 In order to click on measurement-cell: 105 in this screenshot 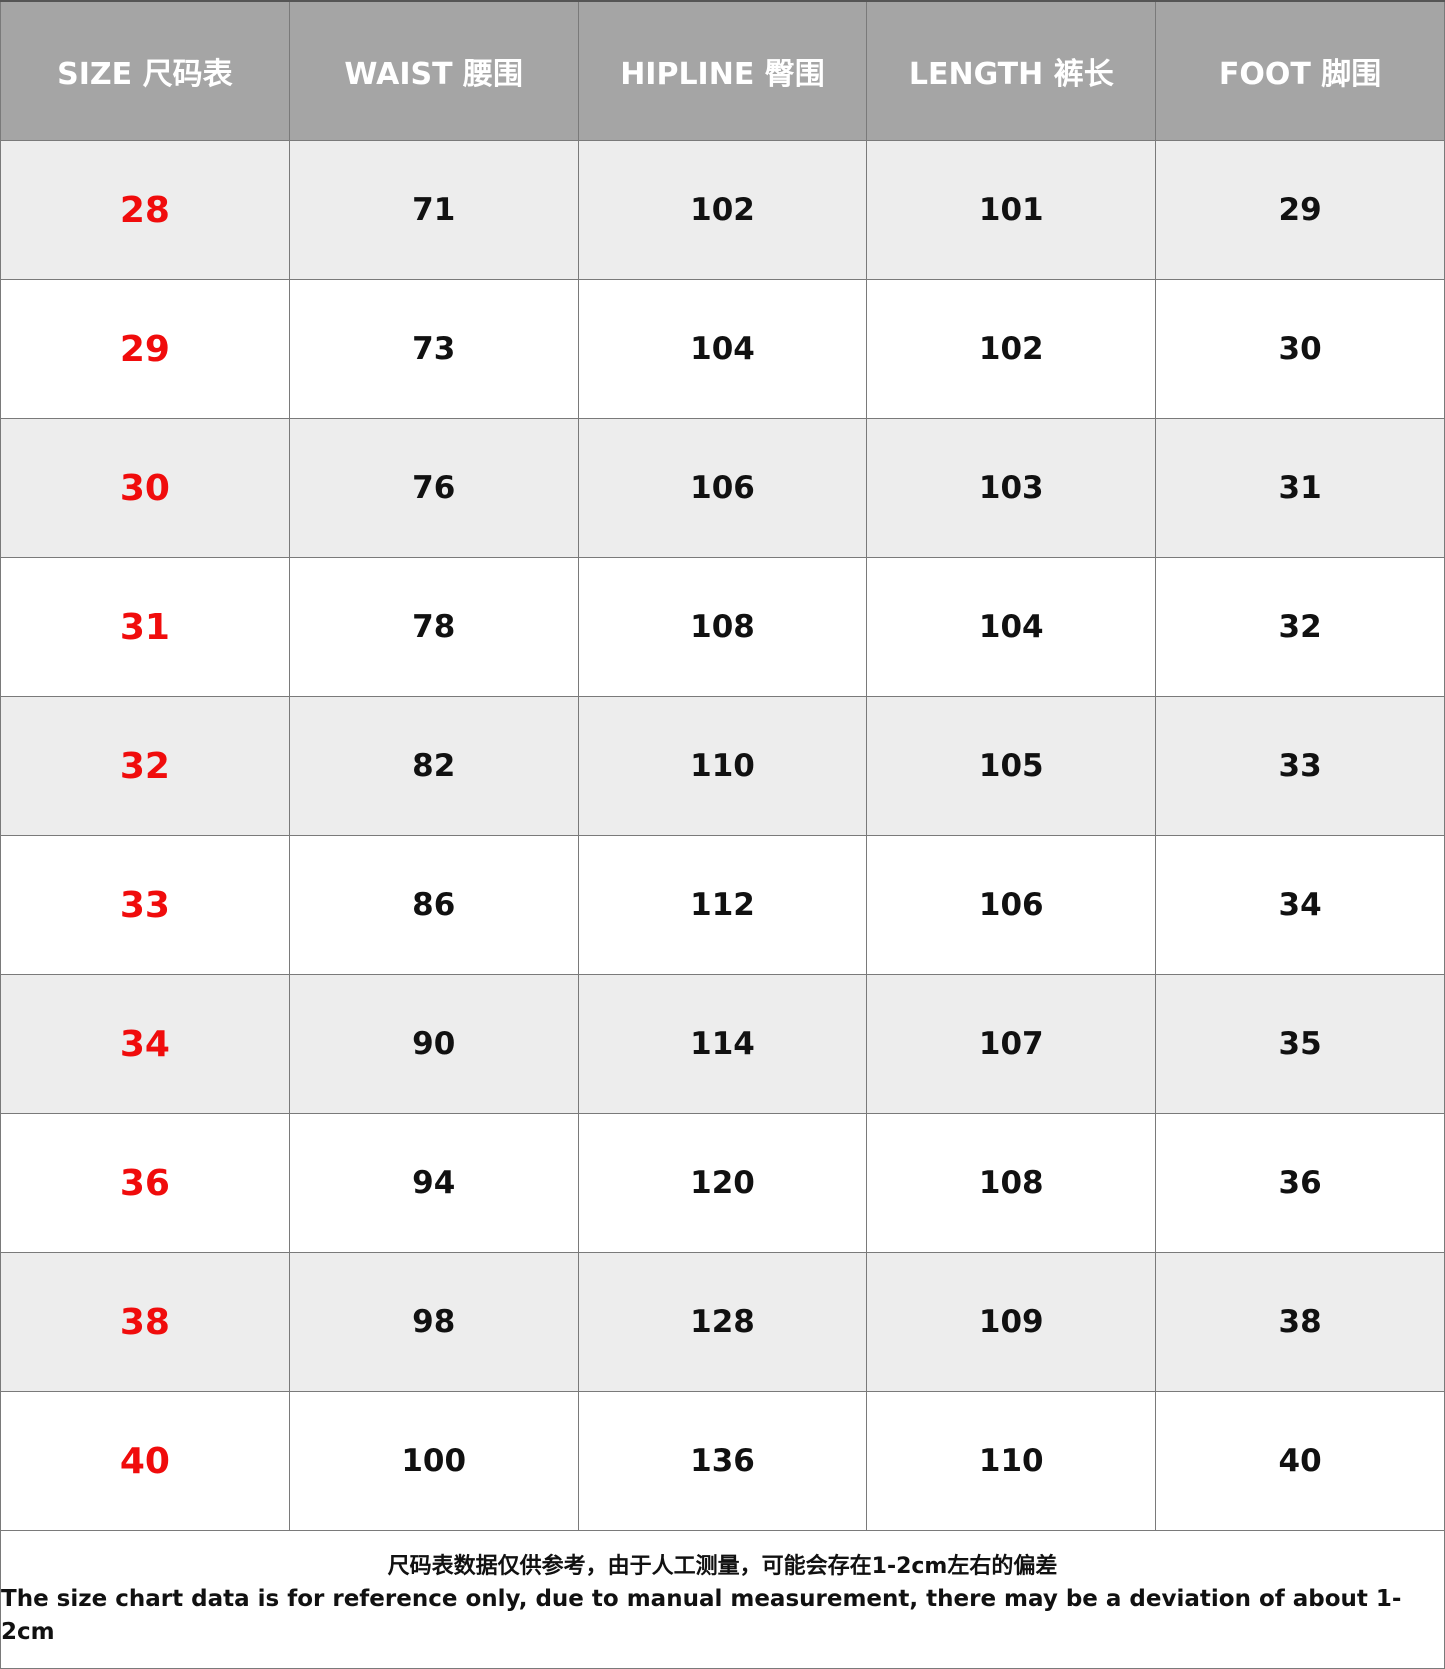, I will do `click(1011, 766)`.